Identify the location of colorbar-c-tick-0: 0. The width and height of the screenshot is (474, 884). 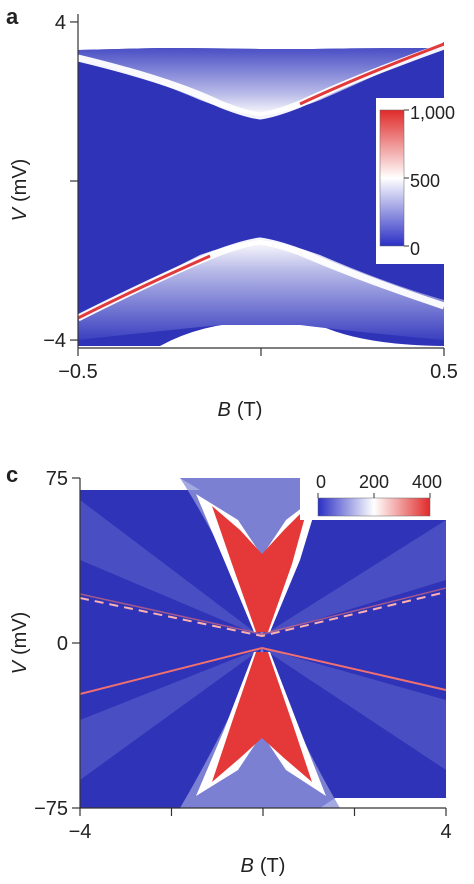
(321, 482).